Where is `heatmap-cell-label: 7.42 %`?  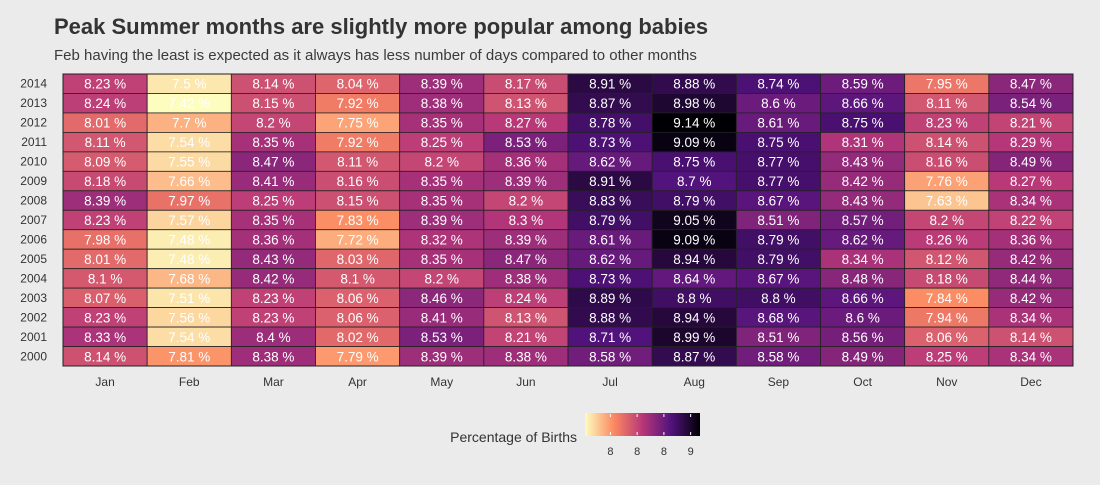 heatmap-cell-label: 7.42 % is located at coordinates (189, 103).